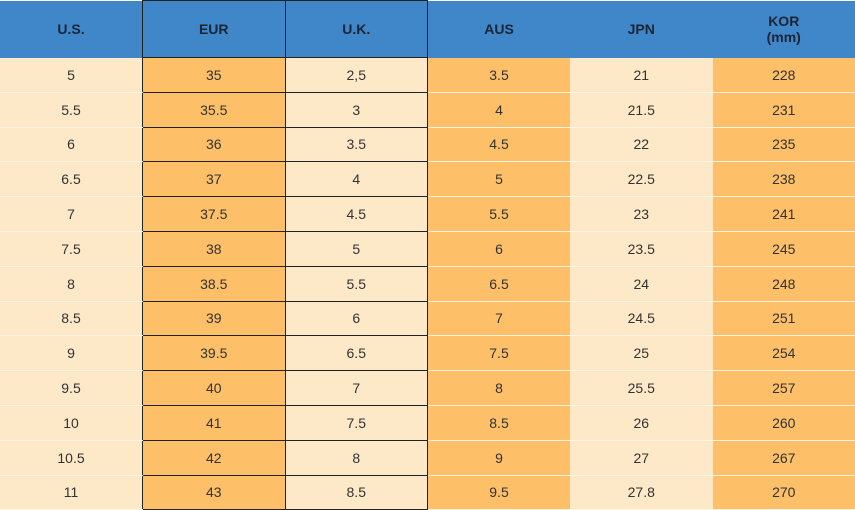 This screenshot has height=510, width=855. Describe the element at coordinates (214, 353) in the screenshot. I see `table-cell: 39.5` at that location.